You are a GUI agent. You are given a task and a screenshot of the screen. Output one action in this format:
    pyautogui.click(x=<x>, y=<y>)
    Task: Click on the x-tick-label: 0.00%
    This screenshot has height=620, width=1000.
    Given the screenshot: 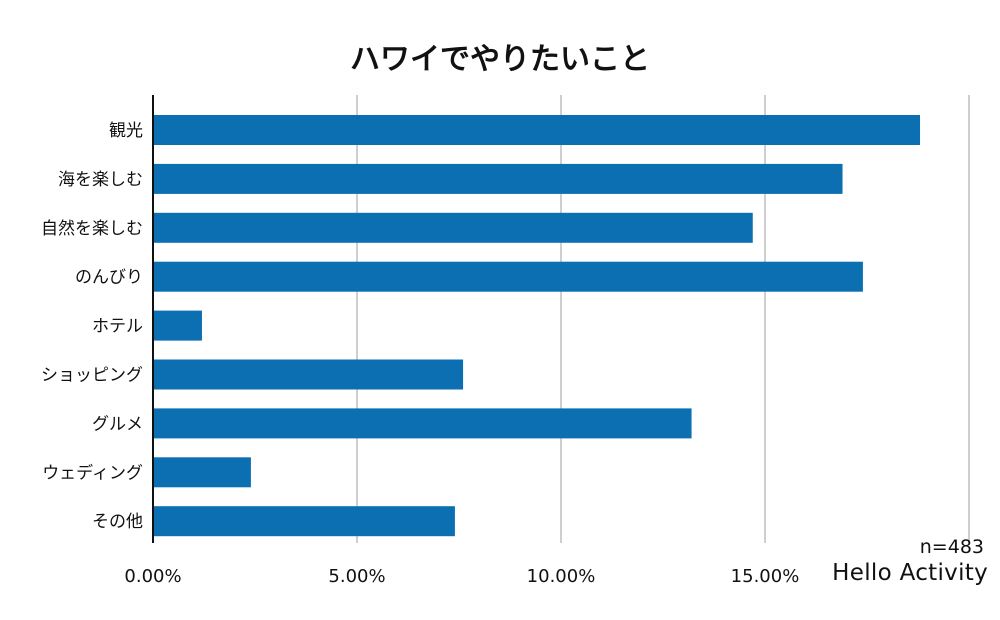 What is the action you would take?
    pyautogui.click(x=152, y=576)
    